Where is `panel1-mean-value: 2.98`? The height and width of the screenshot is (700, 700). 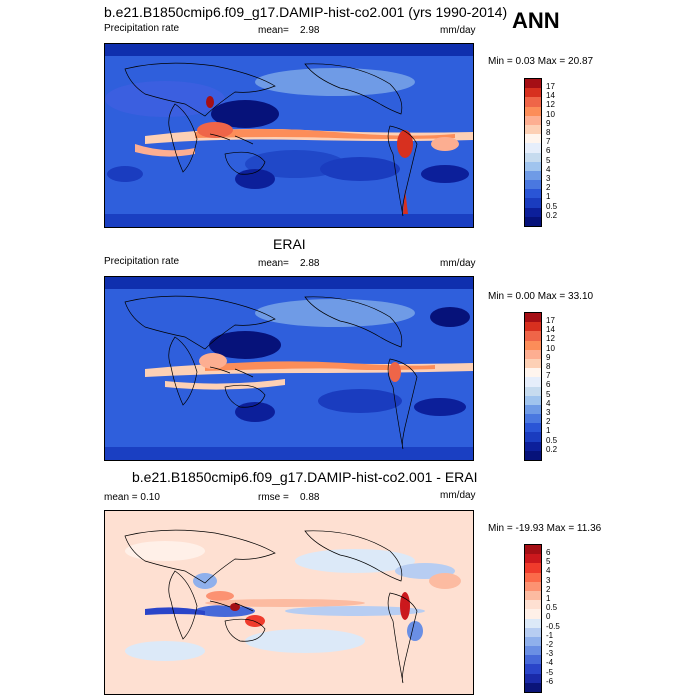 panel1-mean-value: 2.98 is located at coordinates (310, 30).